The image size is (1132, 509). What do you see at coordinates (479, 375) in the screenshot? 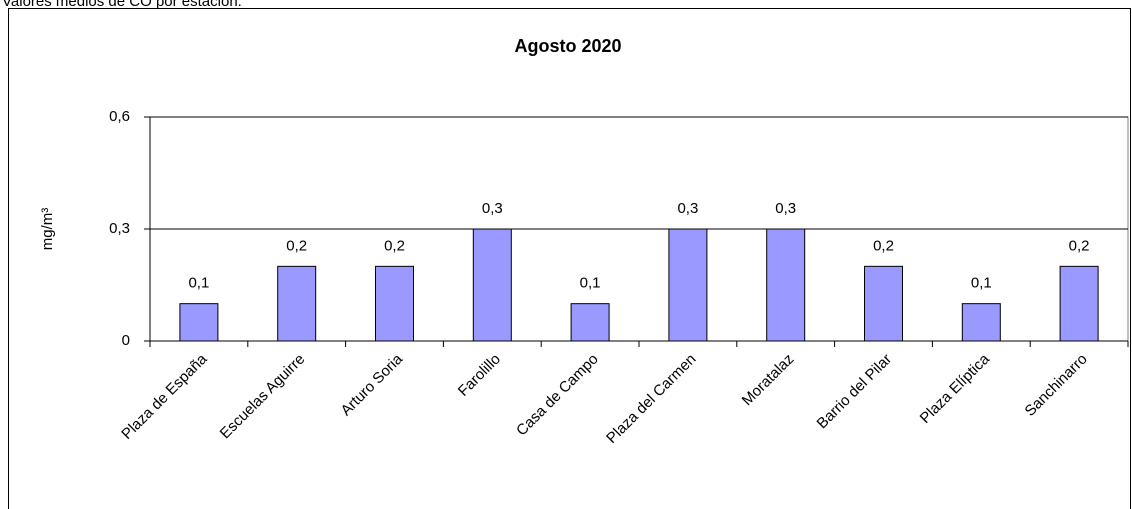
I see `x-tick-label: Farolillo` at bounding box center [479, 375].